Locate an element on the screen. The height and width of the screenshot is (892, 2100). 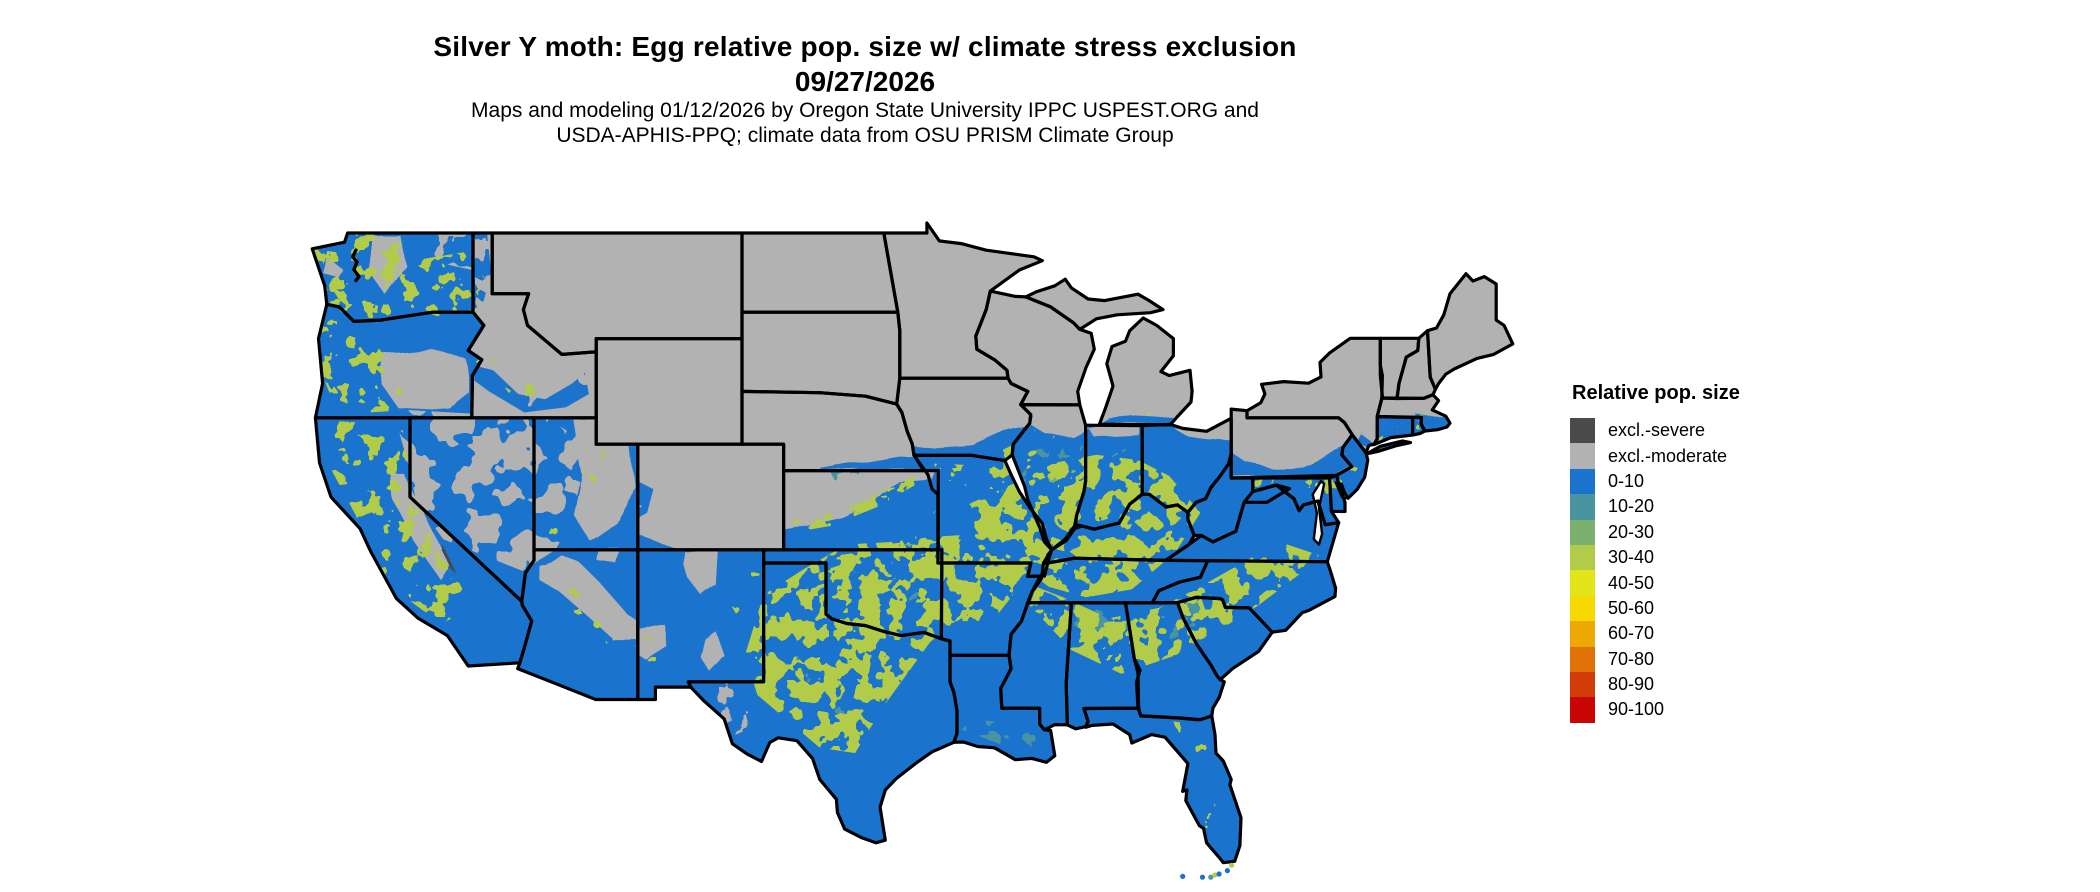
state-NE is located at coordinates (833, 431).